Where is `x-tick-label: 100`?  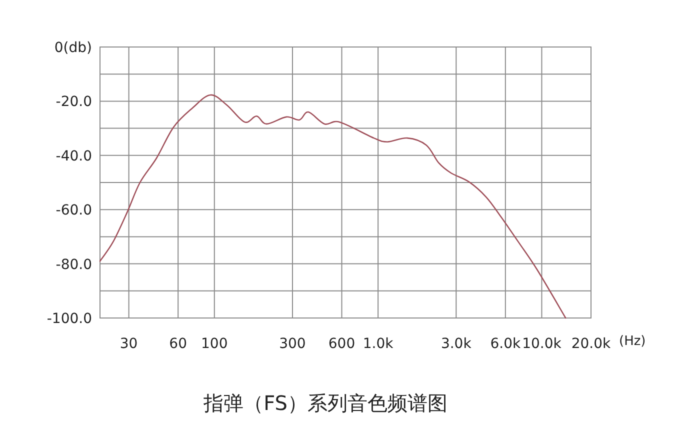
x-tick-label: 100 is located at coordinates (214, 344).